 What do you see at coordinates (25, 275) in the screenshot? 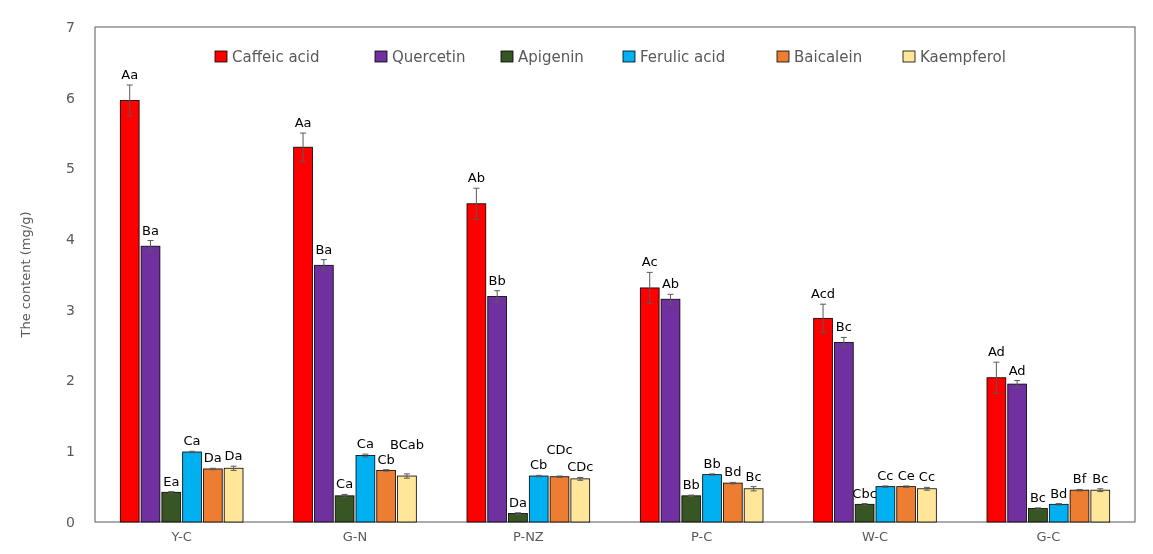
I see `y-axis-title: The content (mg/g)` at bounding box center [25, 275].